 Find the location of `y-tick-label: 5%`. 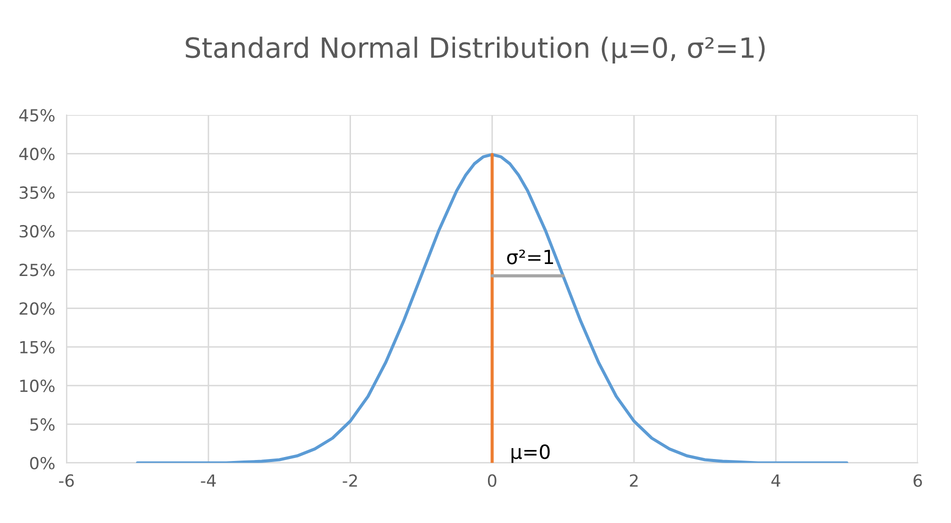

y-tick-label: 5% is located at coordinates (42, 424).